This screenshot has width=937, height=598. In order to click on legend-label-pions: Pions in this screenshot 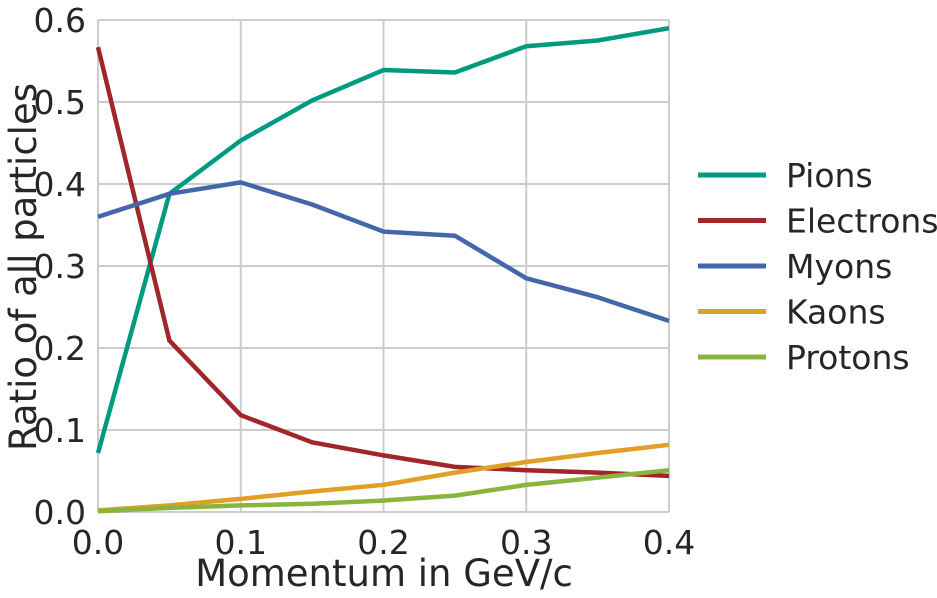, I will do `click(829, 175)`.